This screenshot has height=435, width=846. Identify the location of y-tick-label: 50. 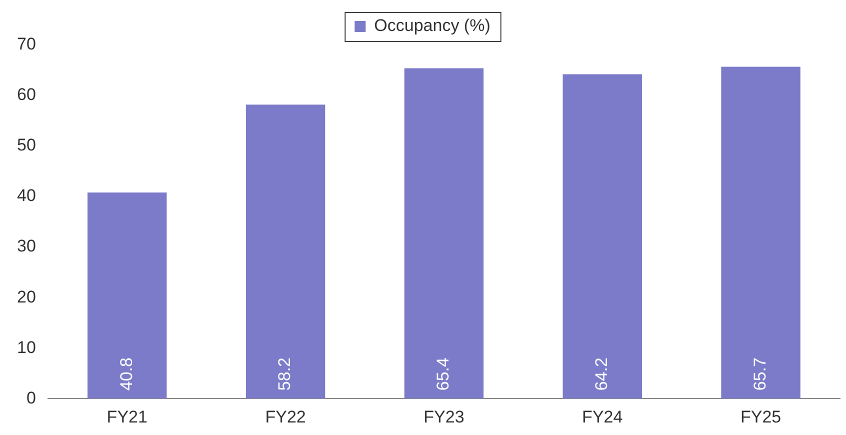
(26, 145).